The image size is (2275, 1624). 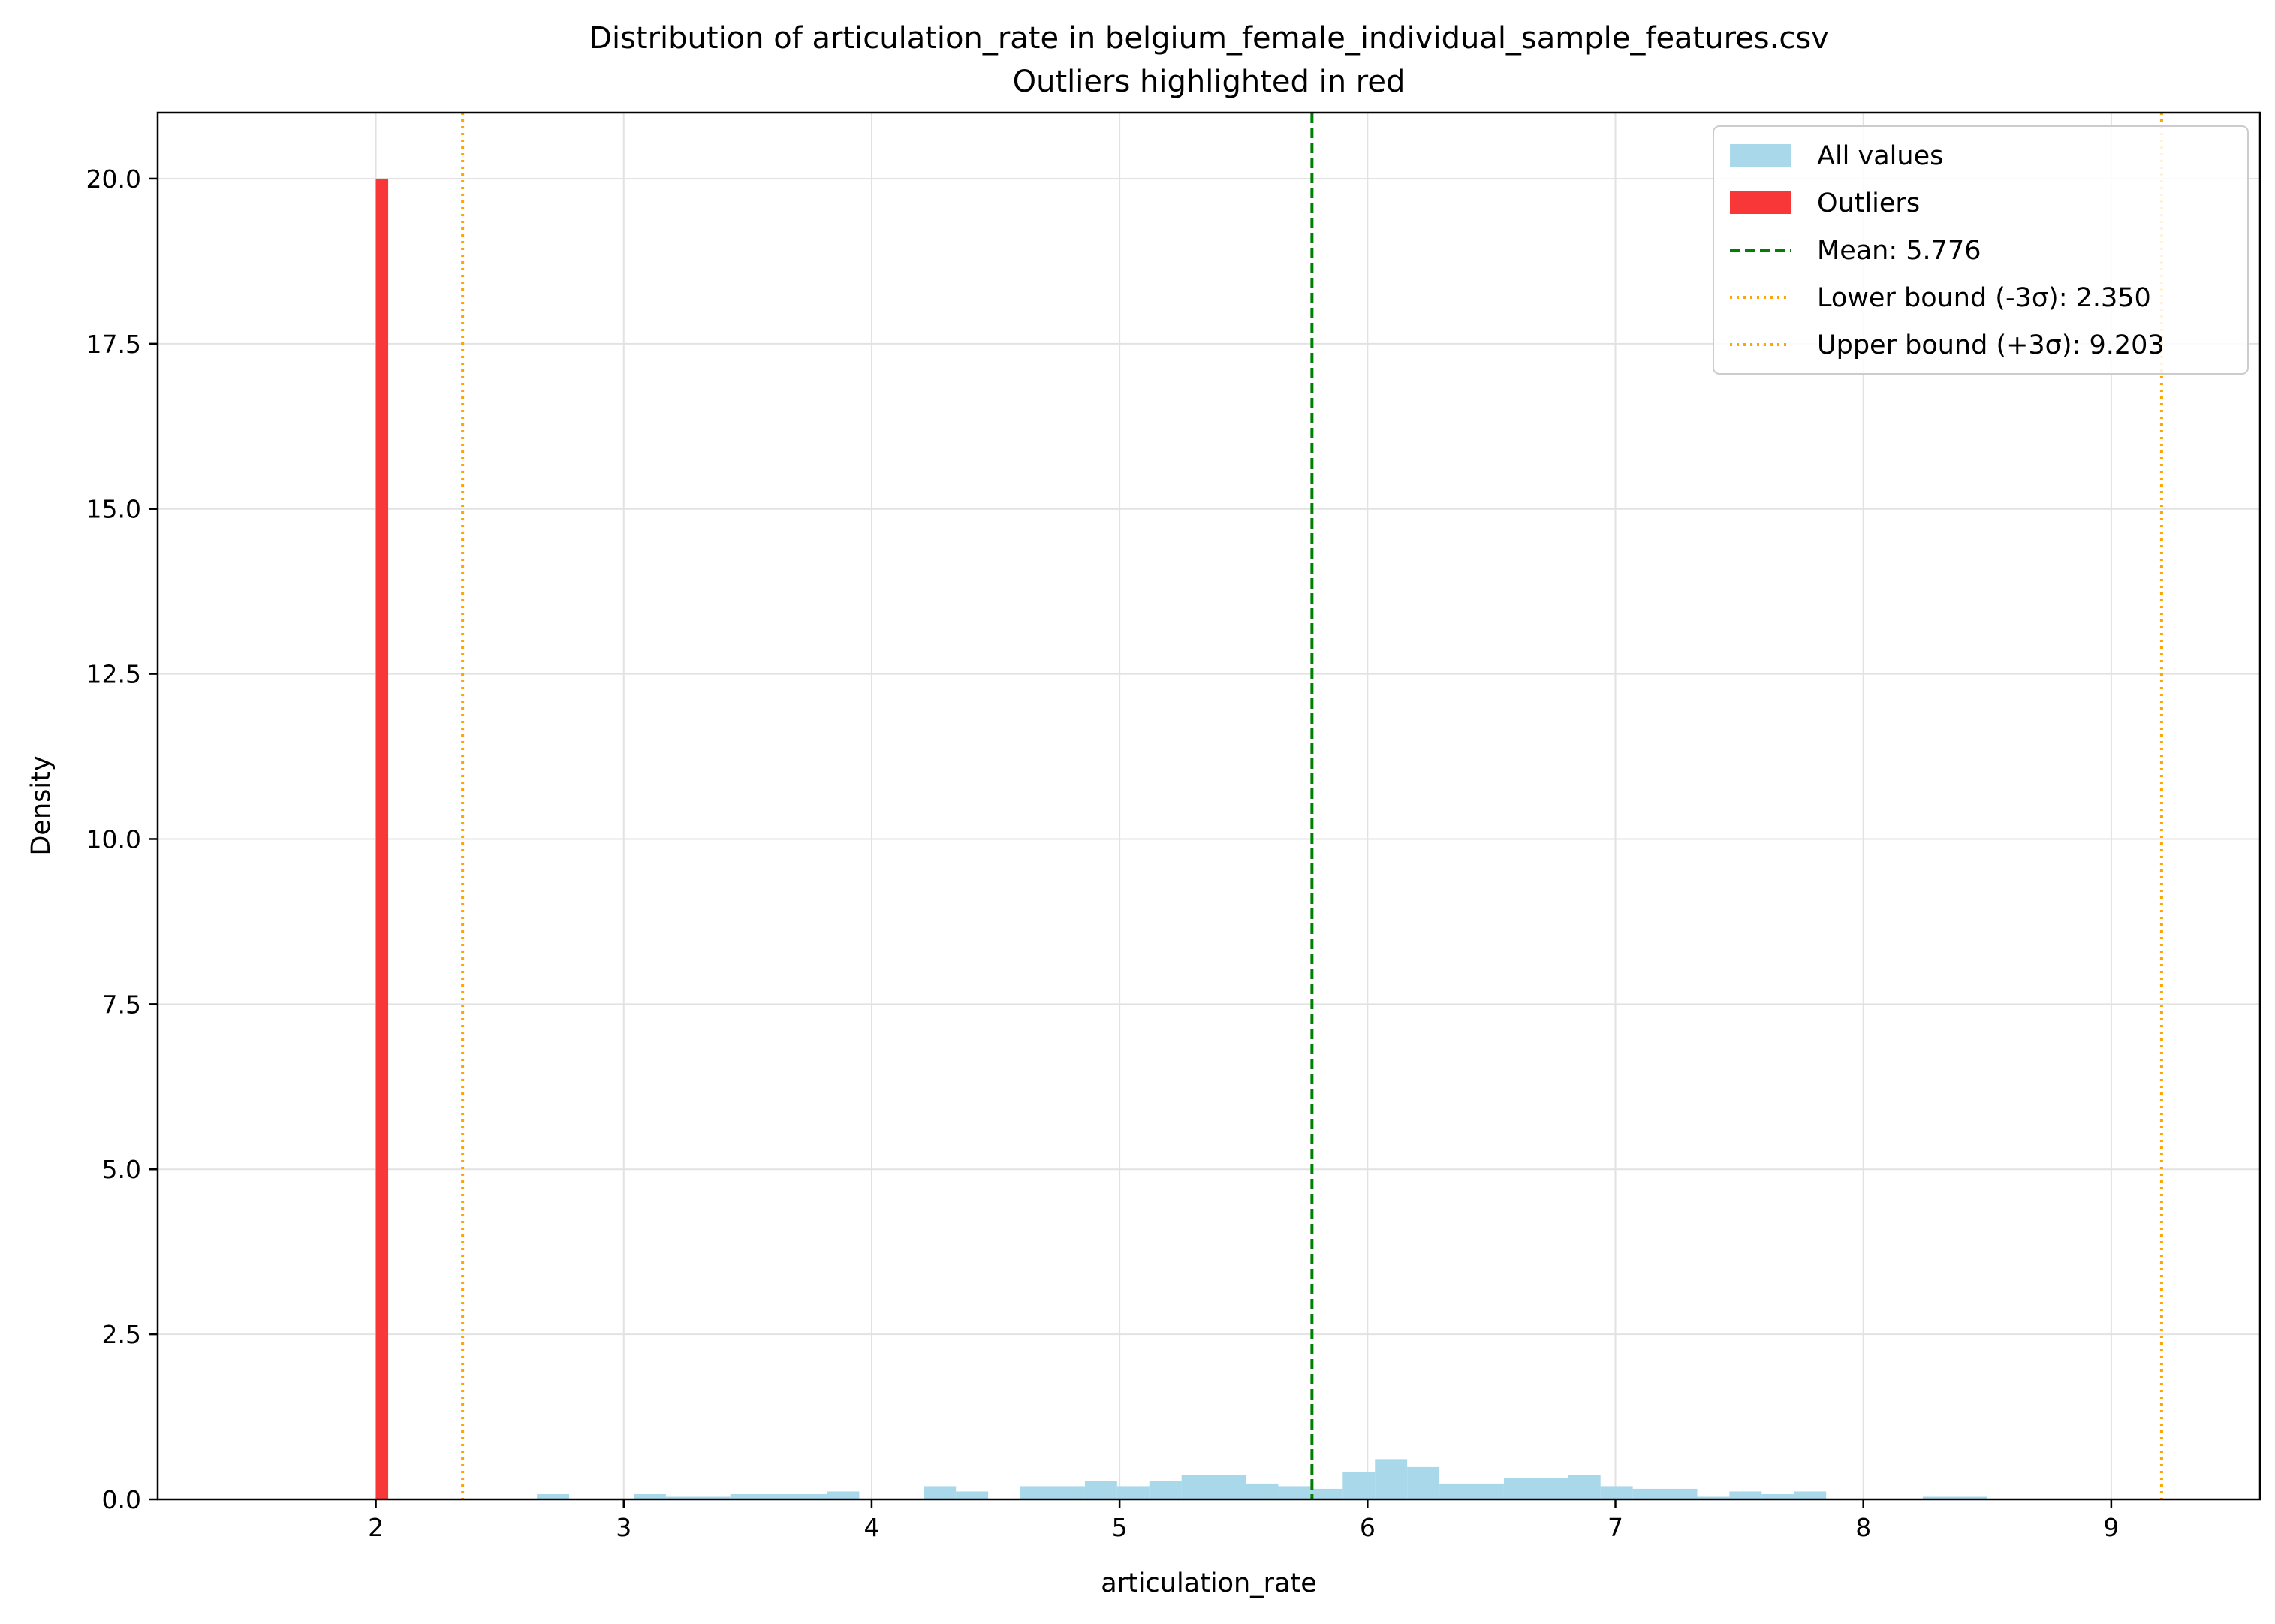 What do you see at coordinates (2111, 1527) in the screenshot?
I see `x-tick-label: 9` at bounding box center [2111, 1527].